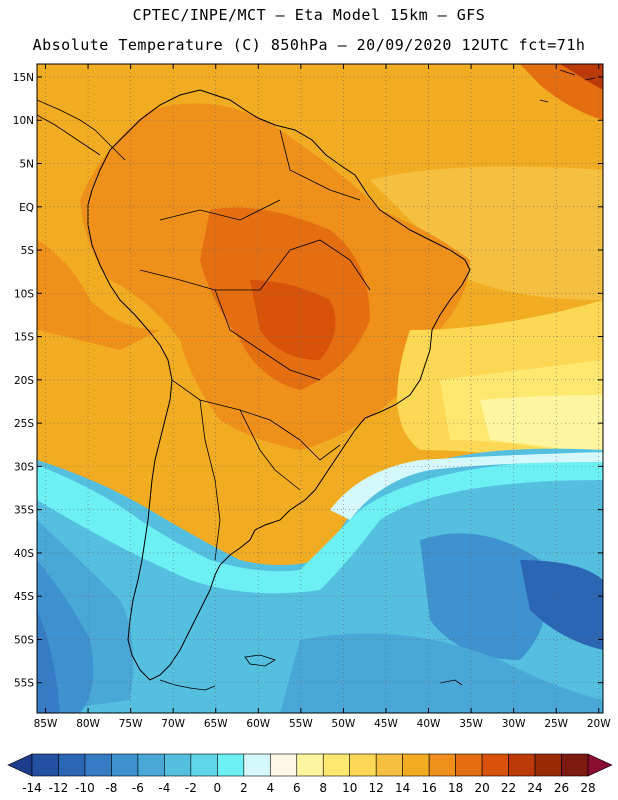 The height and width of the screenshot is (800, 618). I want to click on lon-label: 55W, so click(301, 724).